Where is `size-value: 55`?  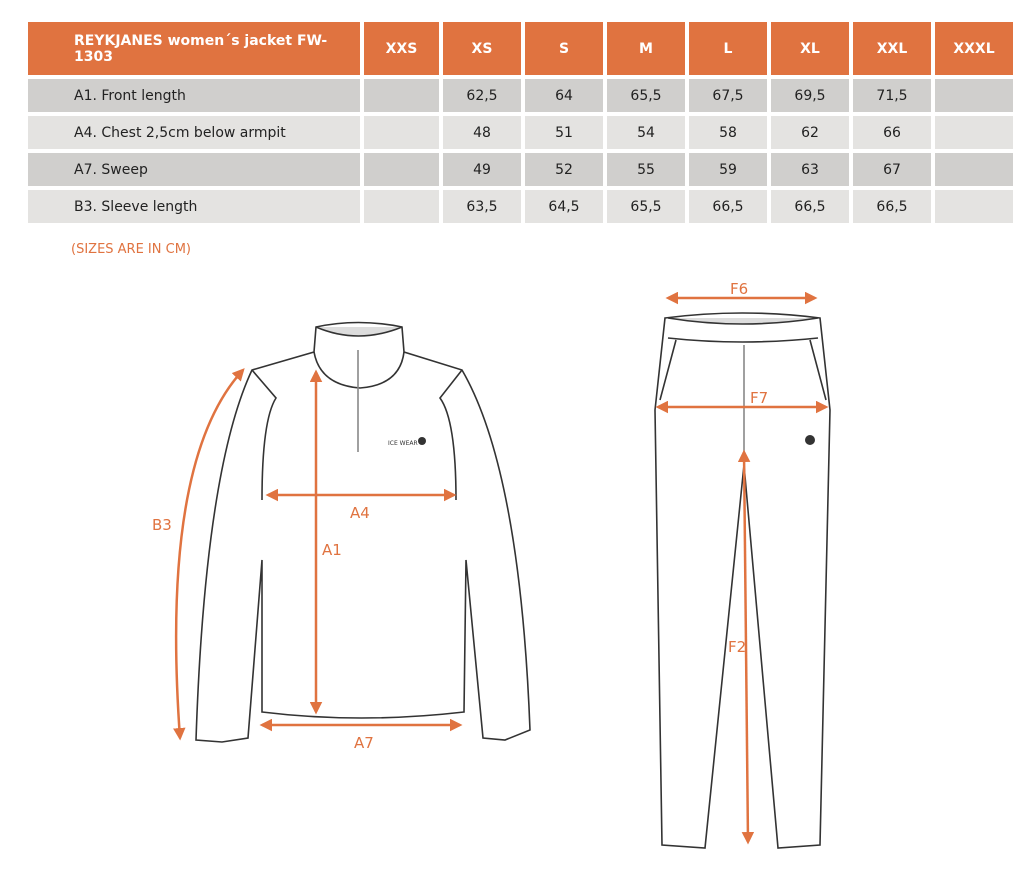
size-value: 55 is located at coordinates (646, 169).